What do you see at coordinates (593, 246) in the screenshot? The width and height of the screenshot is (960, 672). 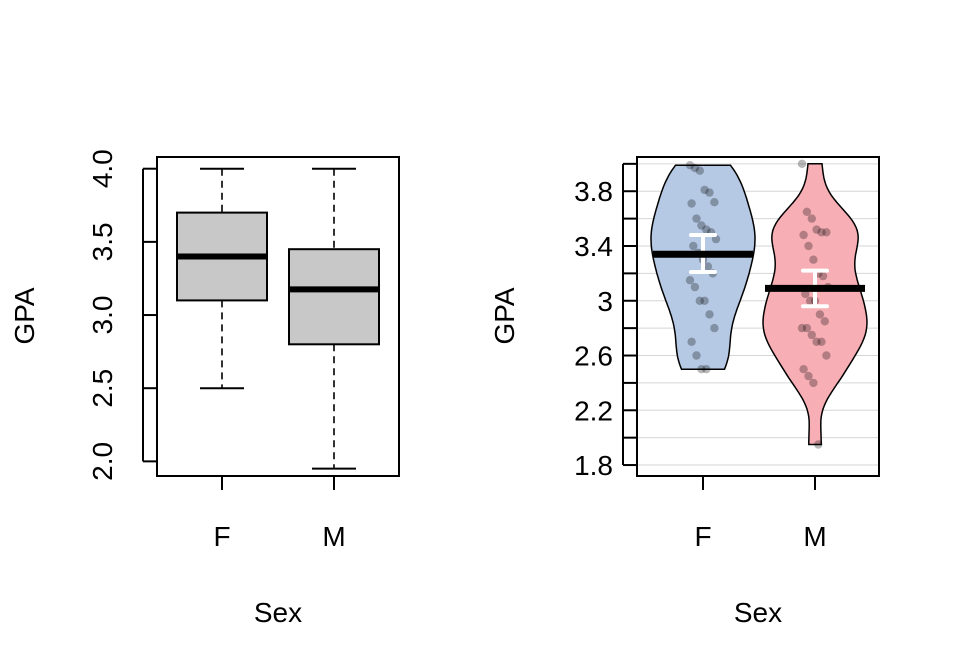 I see `y-tick-label: 3.4` at bounding box center [593, 246].